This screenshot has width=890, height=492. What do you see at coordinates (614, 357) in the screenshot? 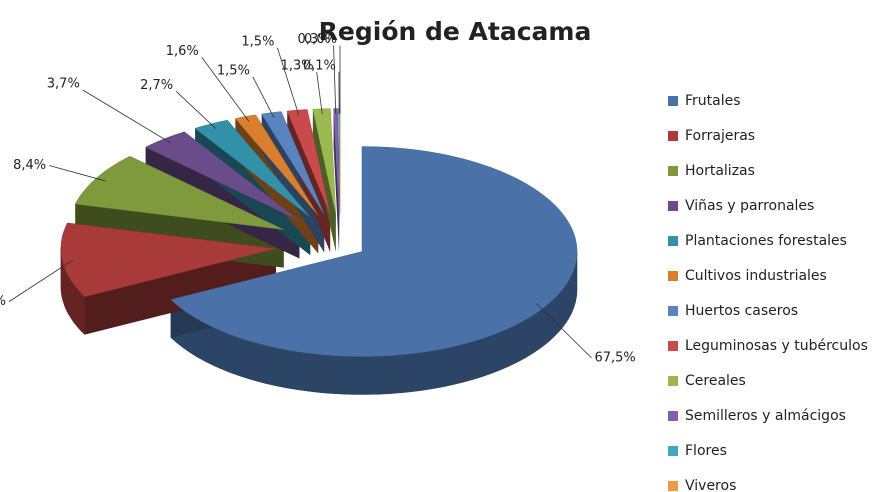
I see `data-label: 67,5%` at bounding box center [614, 357].